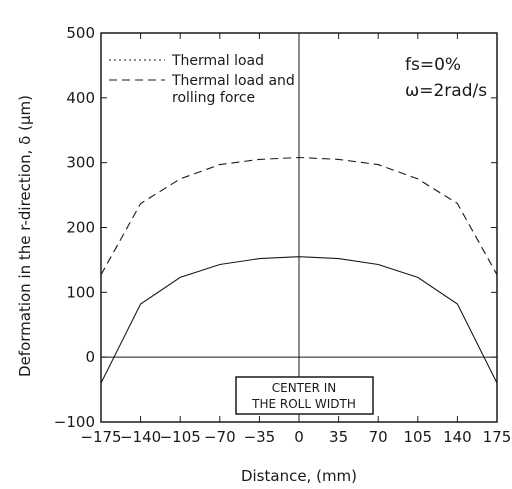 This screenshot has width=512, height=489. I want to click on annotation-box, so click(304, 395).